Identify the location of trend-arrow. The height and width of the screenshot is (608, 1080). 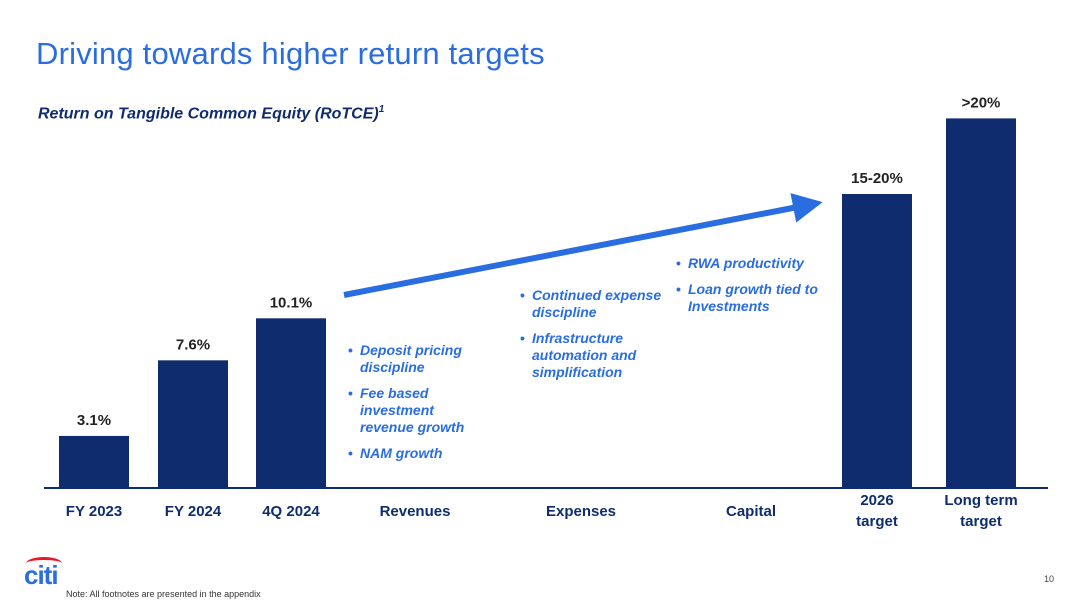
(583, 245).